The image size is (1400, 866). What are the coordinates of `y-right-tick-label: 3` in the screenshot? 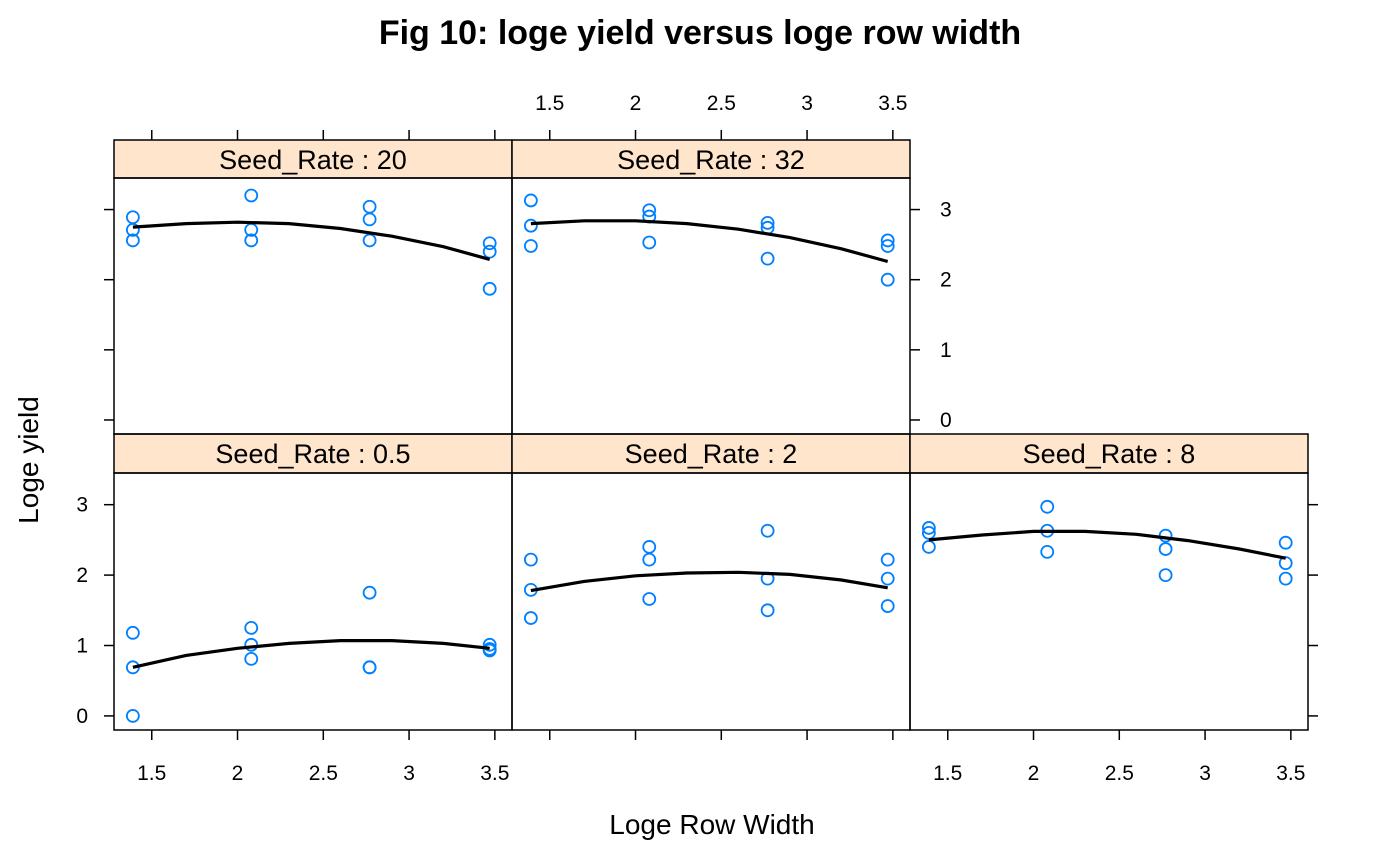 It's located at (946, 210).